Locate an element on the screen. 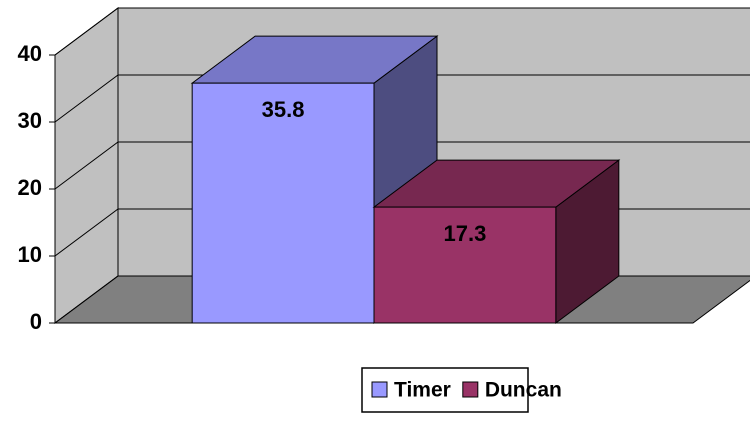  legend-label: Duncan is located at coordinates (523, 390).